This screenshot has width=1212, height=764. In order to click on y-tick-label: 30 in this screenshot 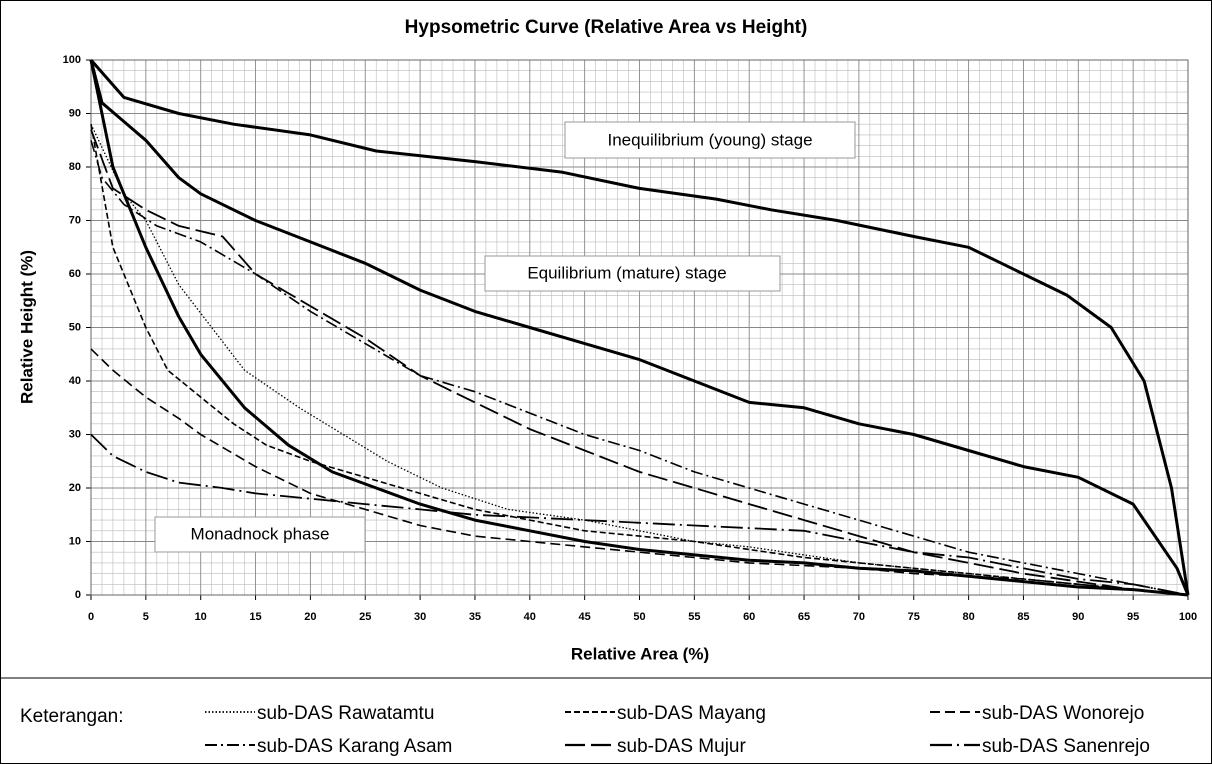, I will do `click(75, 434)`.